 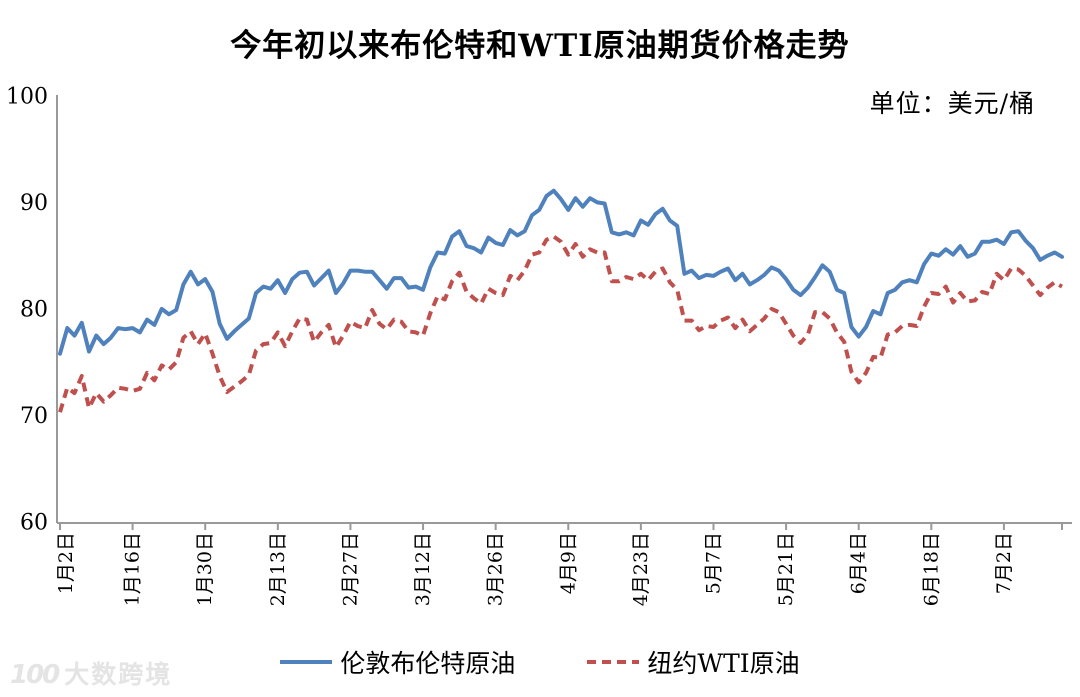 I want to click on legend-label-brent: 伦敦布伦特原油, so click(x=428, y=663).